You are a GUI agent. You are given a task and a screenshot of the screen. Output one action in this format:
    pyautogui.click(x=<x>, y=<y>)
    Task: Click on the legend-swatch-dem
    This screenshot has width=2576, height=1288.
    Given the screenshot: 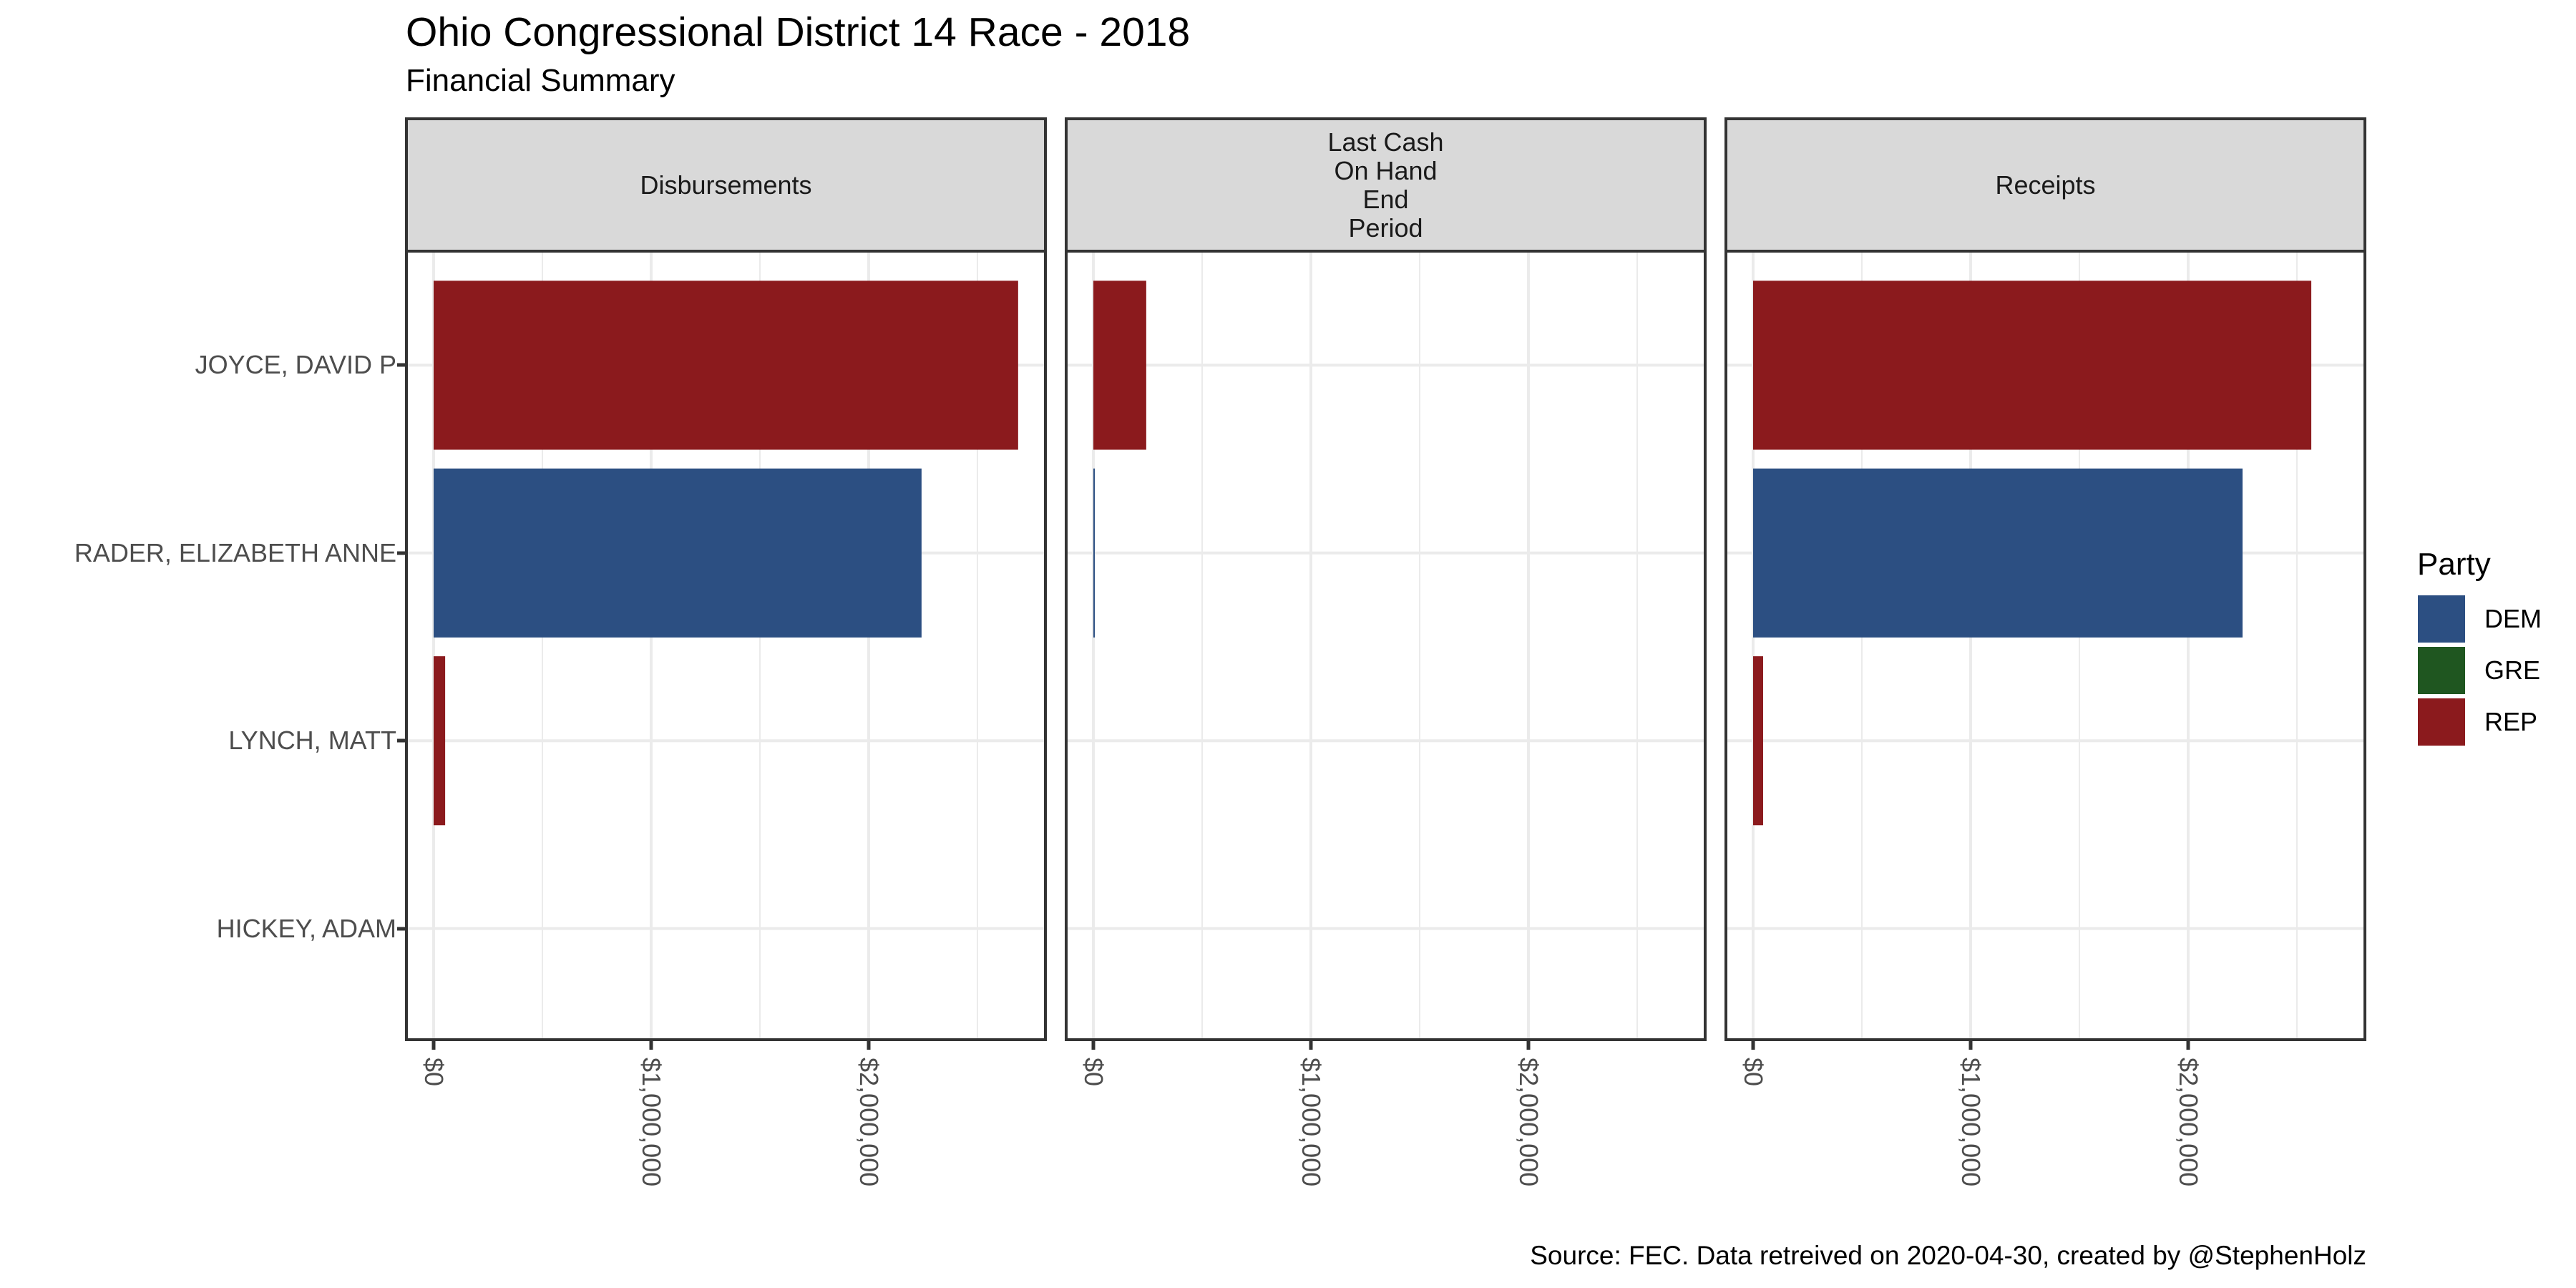 What is the action you would take?
    pyautogui.click(x=2441, y=619)
    